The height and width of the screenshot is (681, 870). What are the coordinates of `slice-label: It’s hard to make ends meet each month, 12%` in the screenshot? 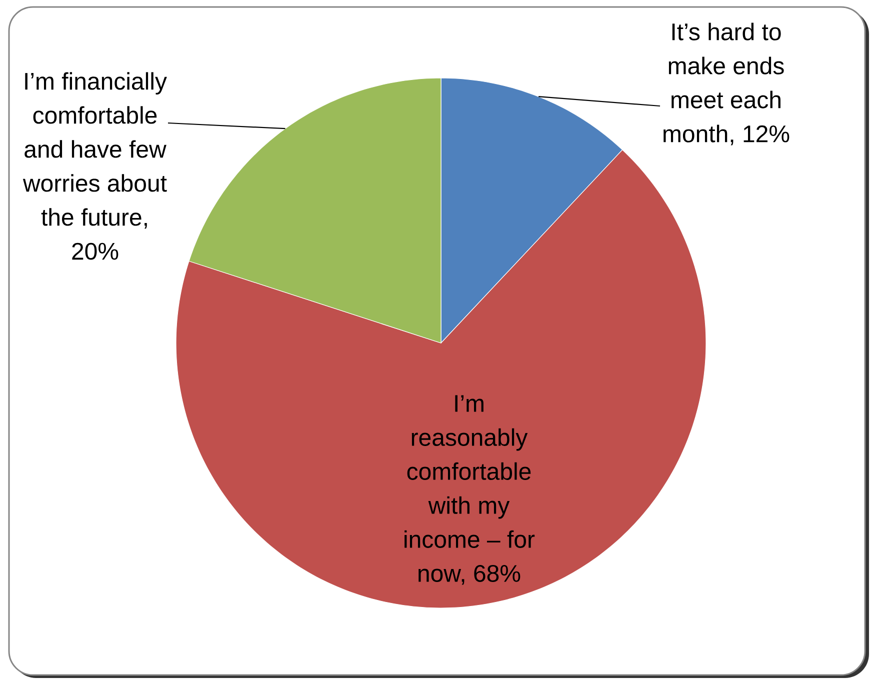 It's located at (727, 84).